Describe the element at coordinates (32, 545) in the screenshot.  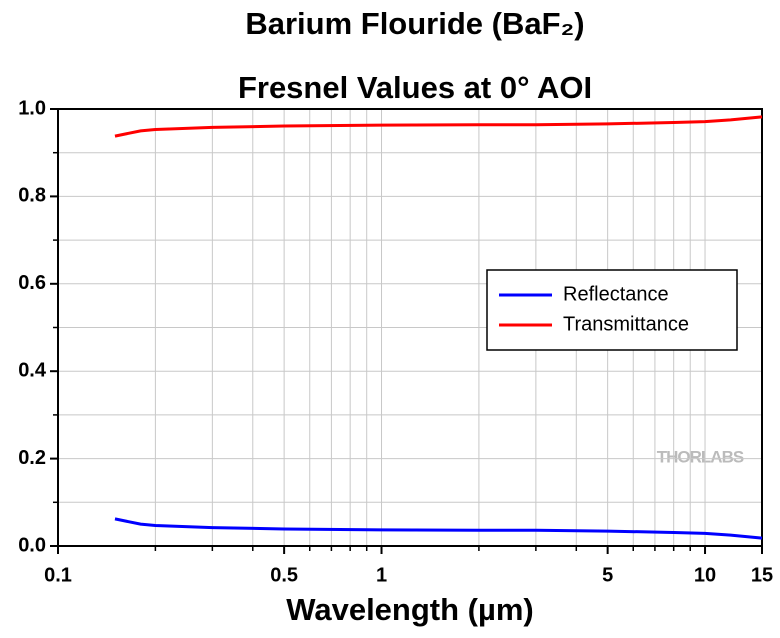
I see `y-tick-label: 0.0` at that location.